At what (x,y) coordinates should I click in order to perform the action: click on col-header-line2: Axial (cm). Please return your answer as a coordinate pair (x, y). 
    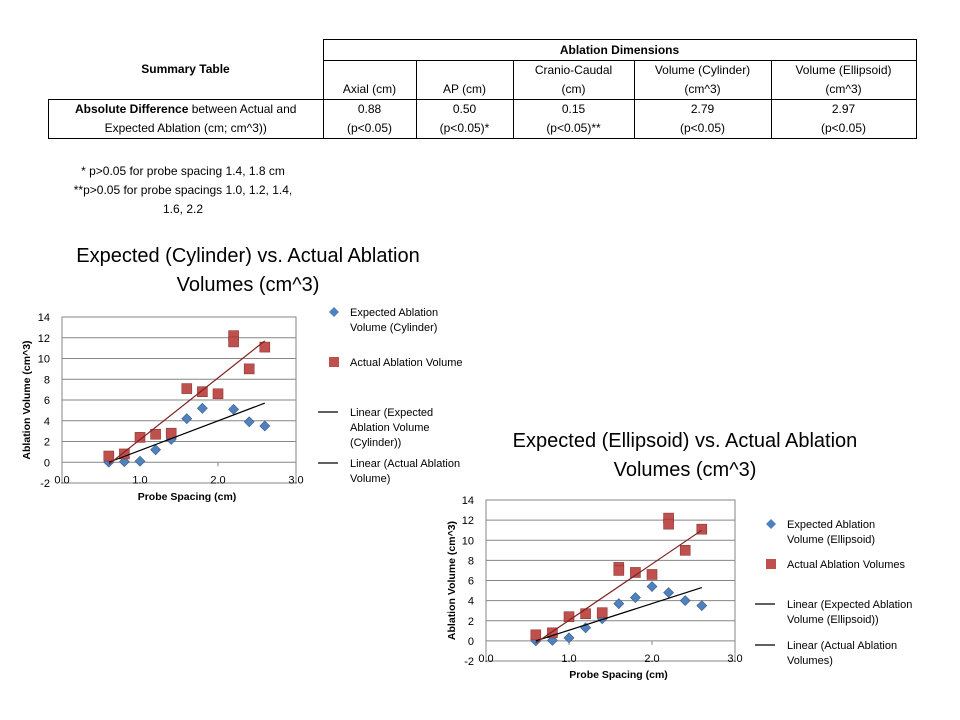
    Looking at the image, I should click on (369, 90).